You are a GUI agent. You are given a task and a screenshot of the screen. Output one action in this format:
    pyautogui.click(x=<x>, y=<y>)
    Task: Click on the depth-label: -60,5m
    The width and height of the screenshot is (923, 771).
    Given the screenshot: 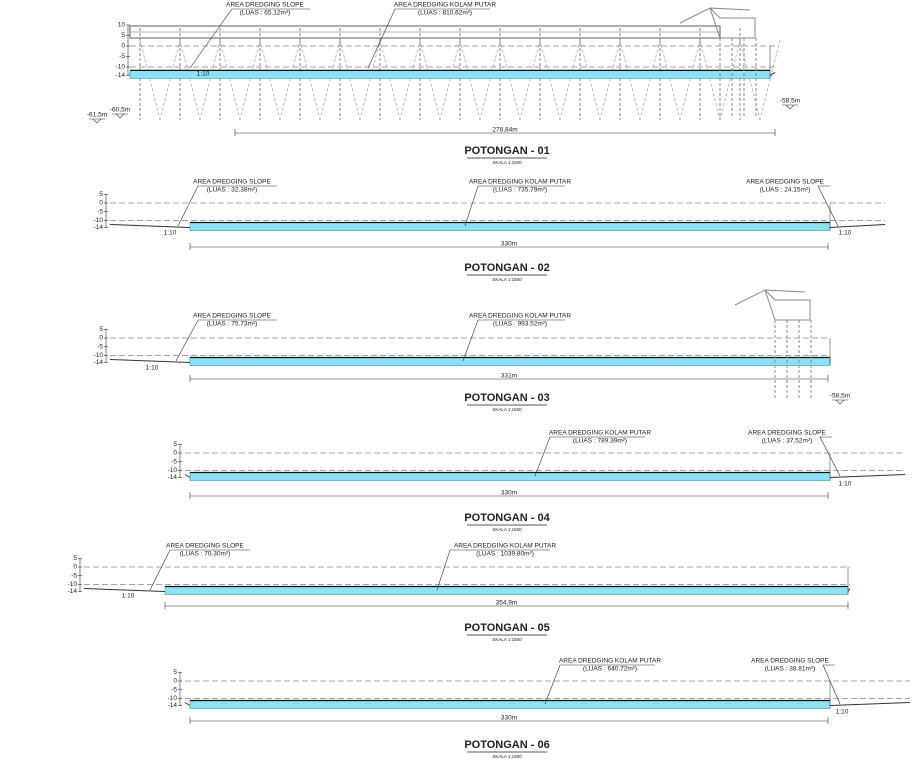 What is the action you would take?
    pyautogui.click(x=120, y=110)
    